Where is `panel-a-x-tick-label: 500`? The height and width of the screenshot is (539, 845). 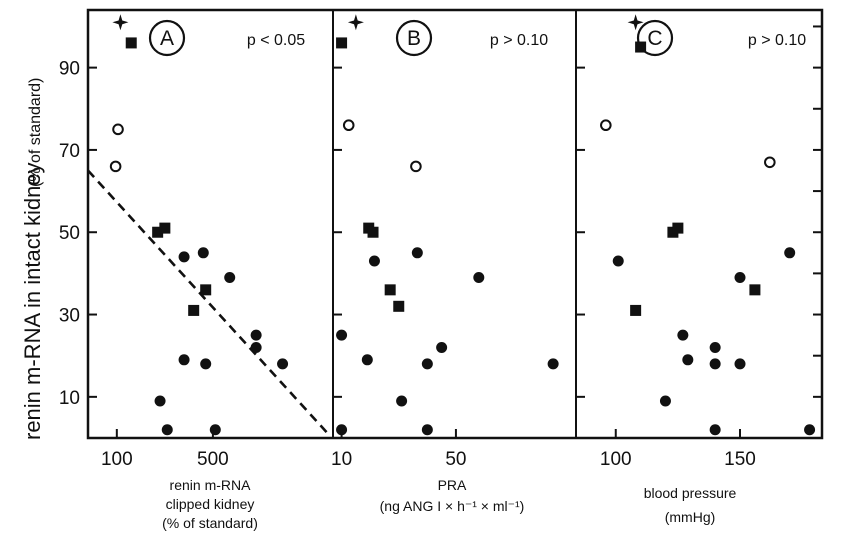
panel-a-x-tick-label: 500 is located at coordinates (213, 459).